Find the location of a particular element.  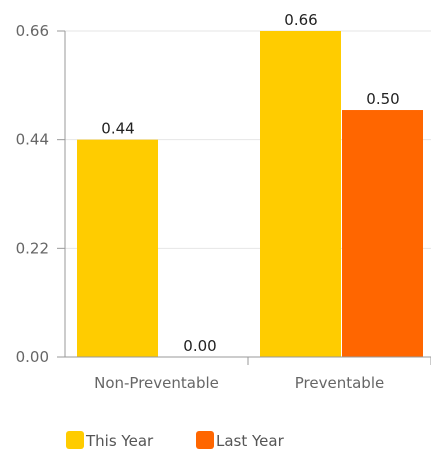

x-axis: Non-Preventable Preventable is located at coordinates (248, 374).